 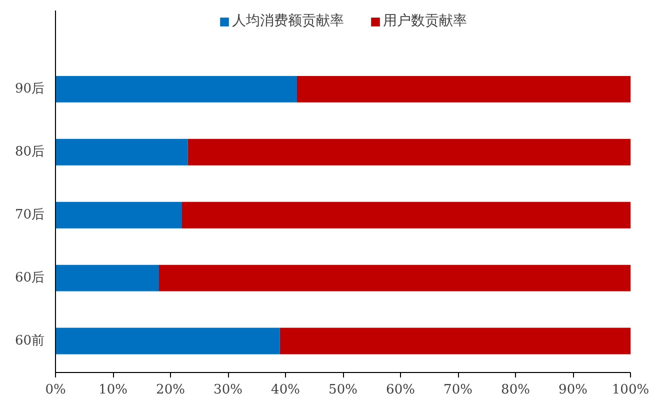 I want to click on x-tick-label: 90%, so click(x=573, y=390).